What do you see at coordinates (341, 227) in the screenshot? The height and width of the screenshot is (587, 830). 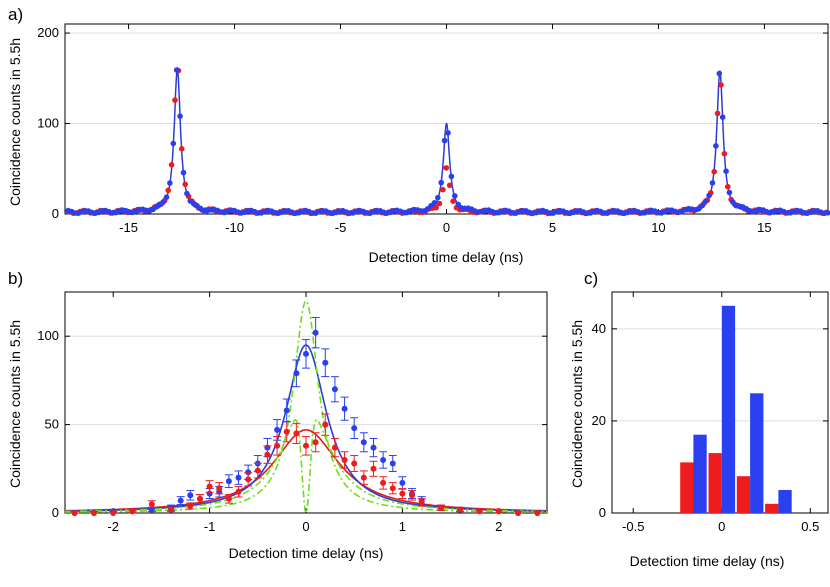 I see `x-tick-label: -5` at bounding box center [341, 227].